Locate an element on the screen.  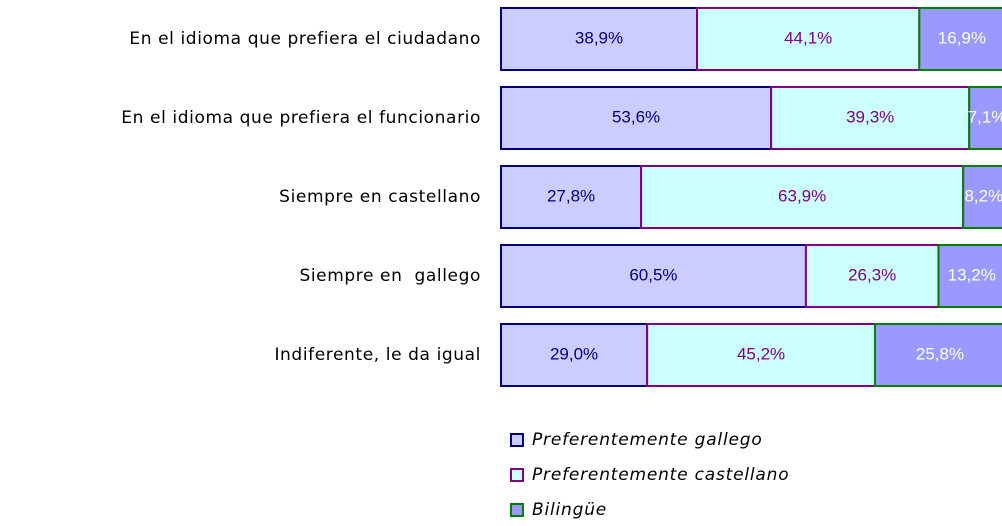
data-label: 38,9% is located at coordinates (599, 37).